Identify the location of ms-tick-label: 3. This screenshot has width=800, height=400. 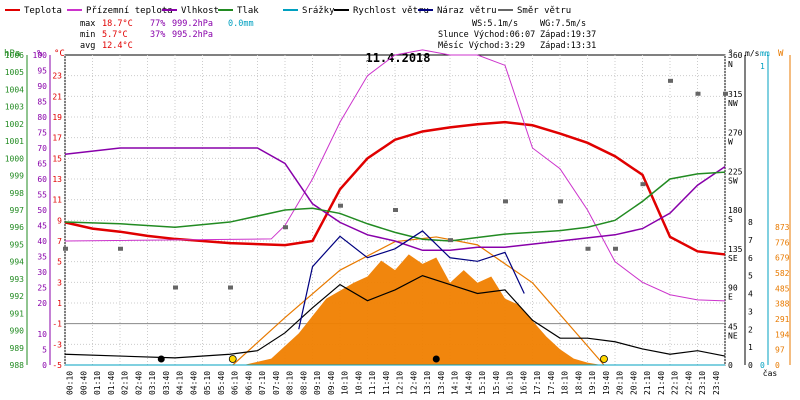
(750, 311).